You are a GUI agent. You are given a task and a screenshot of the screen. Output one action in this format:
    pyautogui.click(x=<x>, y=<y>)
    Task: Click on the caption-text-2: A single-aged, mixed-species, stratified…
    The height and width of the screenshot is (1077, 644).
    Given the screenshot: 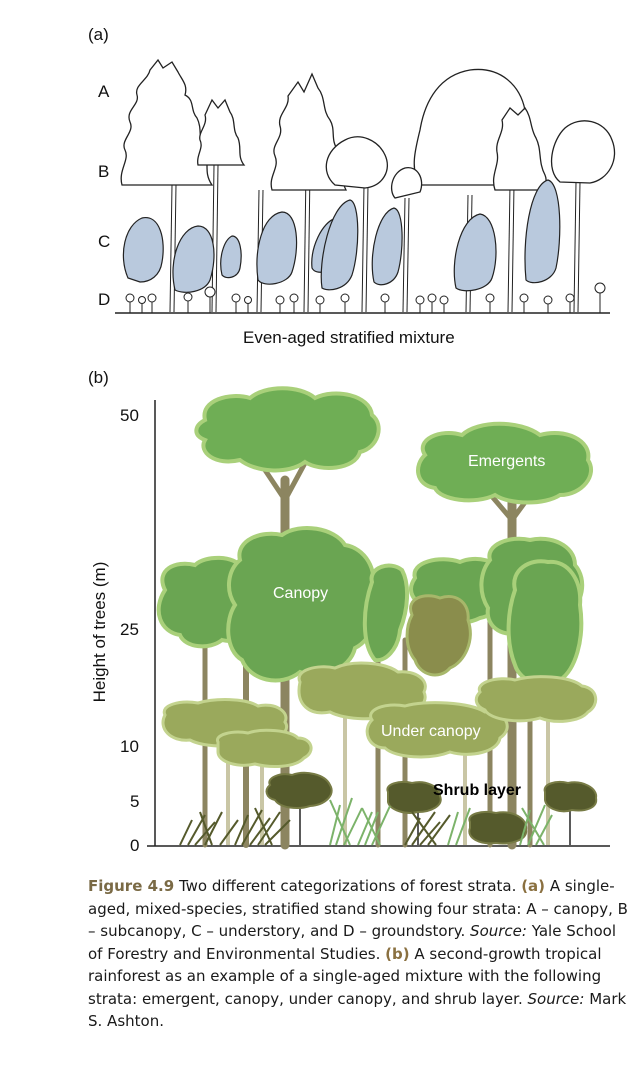 What is the action you would take?
    pyautogui.click(x=358, y=908)
    